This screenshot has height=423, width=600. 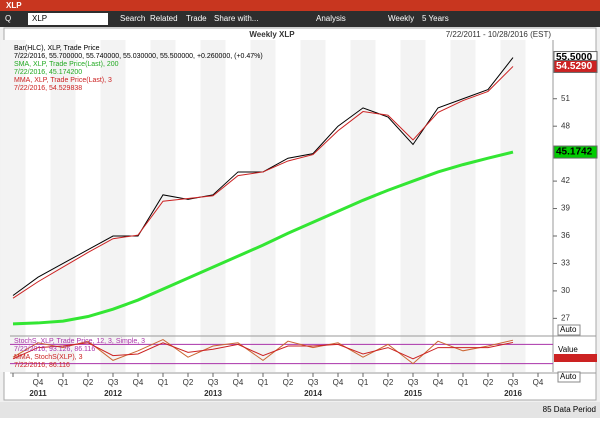 I want to click on year-label: 2013, so click(x=213, y=393).